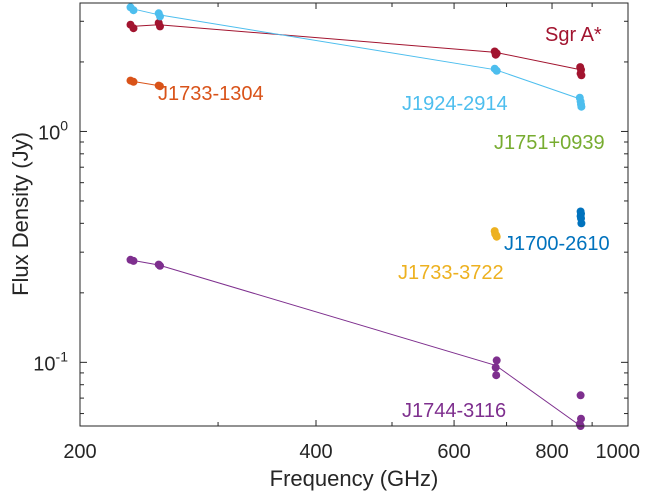 The width and height of the screenshot is (652, 494). I want to click on y-axis-label: Flux Density (Jy), so click(20, 214).